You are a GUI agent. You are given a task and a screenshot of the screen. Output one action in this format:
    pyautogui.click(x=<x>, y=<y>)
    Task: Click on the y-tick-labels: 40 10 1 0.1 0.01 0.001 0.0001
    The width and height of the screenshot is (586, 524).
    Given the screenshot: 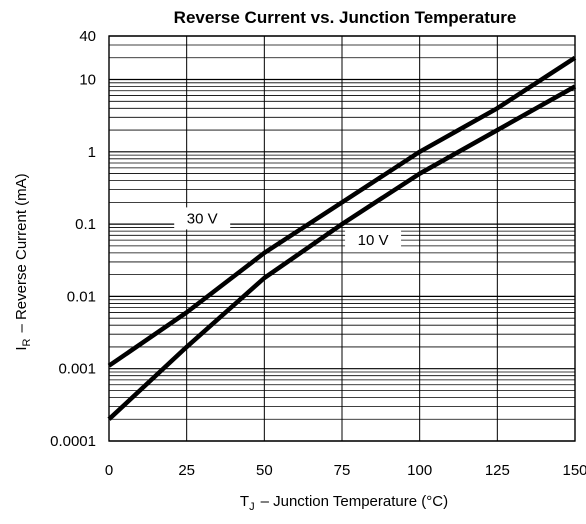 What is the action you would take?
    pyautogui.click(x=73, y=239)
    